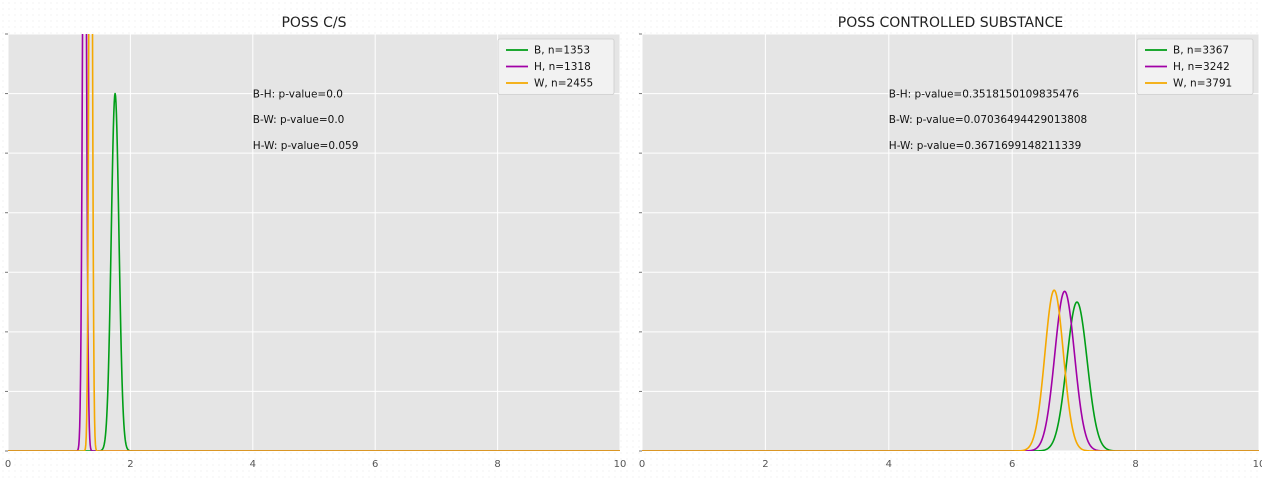 This screenshot has width=1262, height=479. I want to click on p-value-annotation: B-W: p-value=0.0, so click(299, 120).